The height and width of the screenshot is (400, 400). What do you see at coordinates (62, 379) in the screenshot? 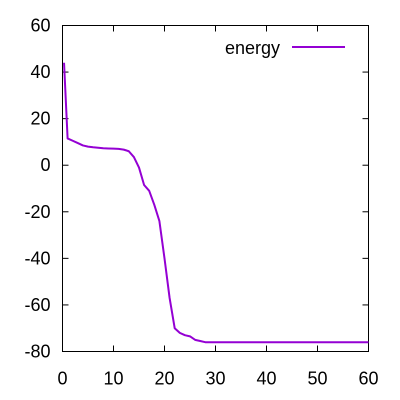
I see `x-tick-label: 0` at bounding box center [62, 379].